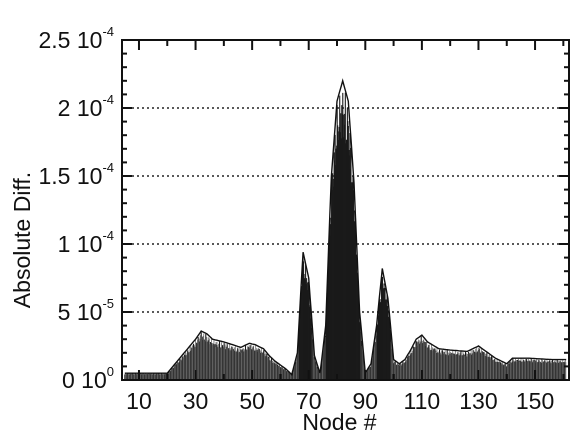 This screenshot has width=572, height=437. What do you see at coordinates (80, 312) in the screenshot?
I see `y-tick-mantissa: 5 10` at bounding box center [80, 312].